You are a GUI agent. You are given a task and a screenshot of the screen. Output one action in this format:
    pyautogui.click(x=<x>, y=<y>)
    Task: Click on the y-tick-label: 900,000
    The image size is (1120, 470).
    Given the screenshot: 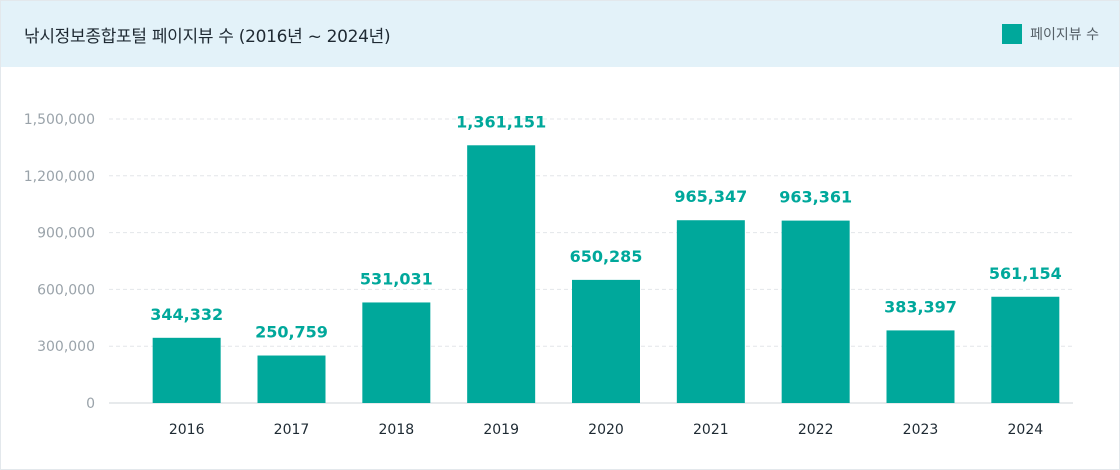 What is the action you would take?
    pyautogui.click(x=66, y=234)
    